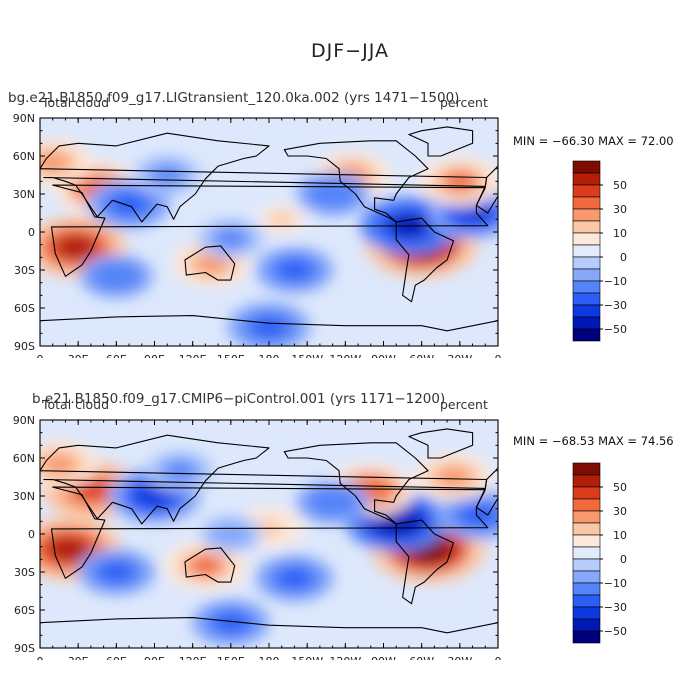  What do you see at coordinates (264, 177) in the screenshot?
I see `coastline-eurasia` at bounding box center [264, 177].